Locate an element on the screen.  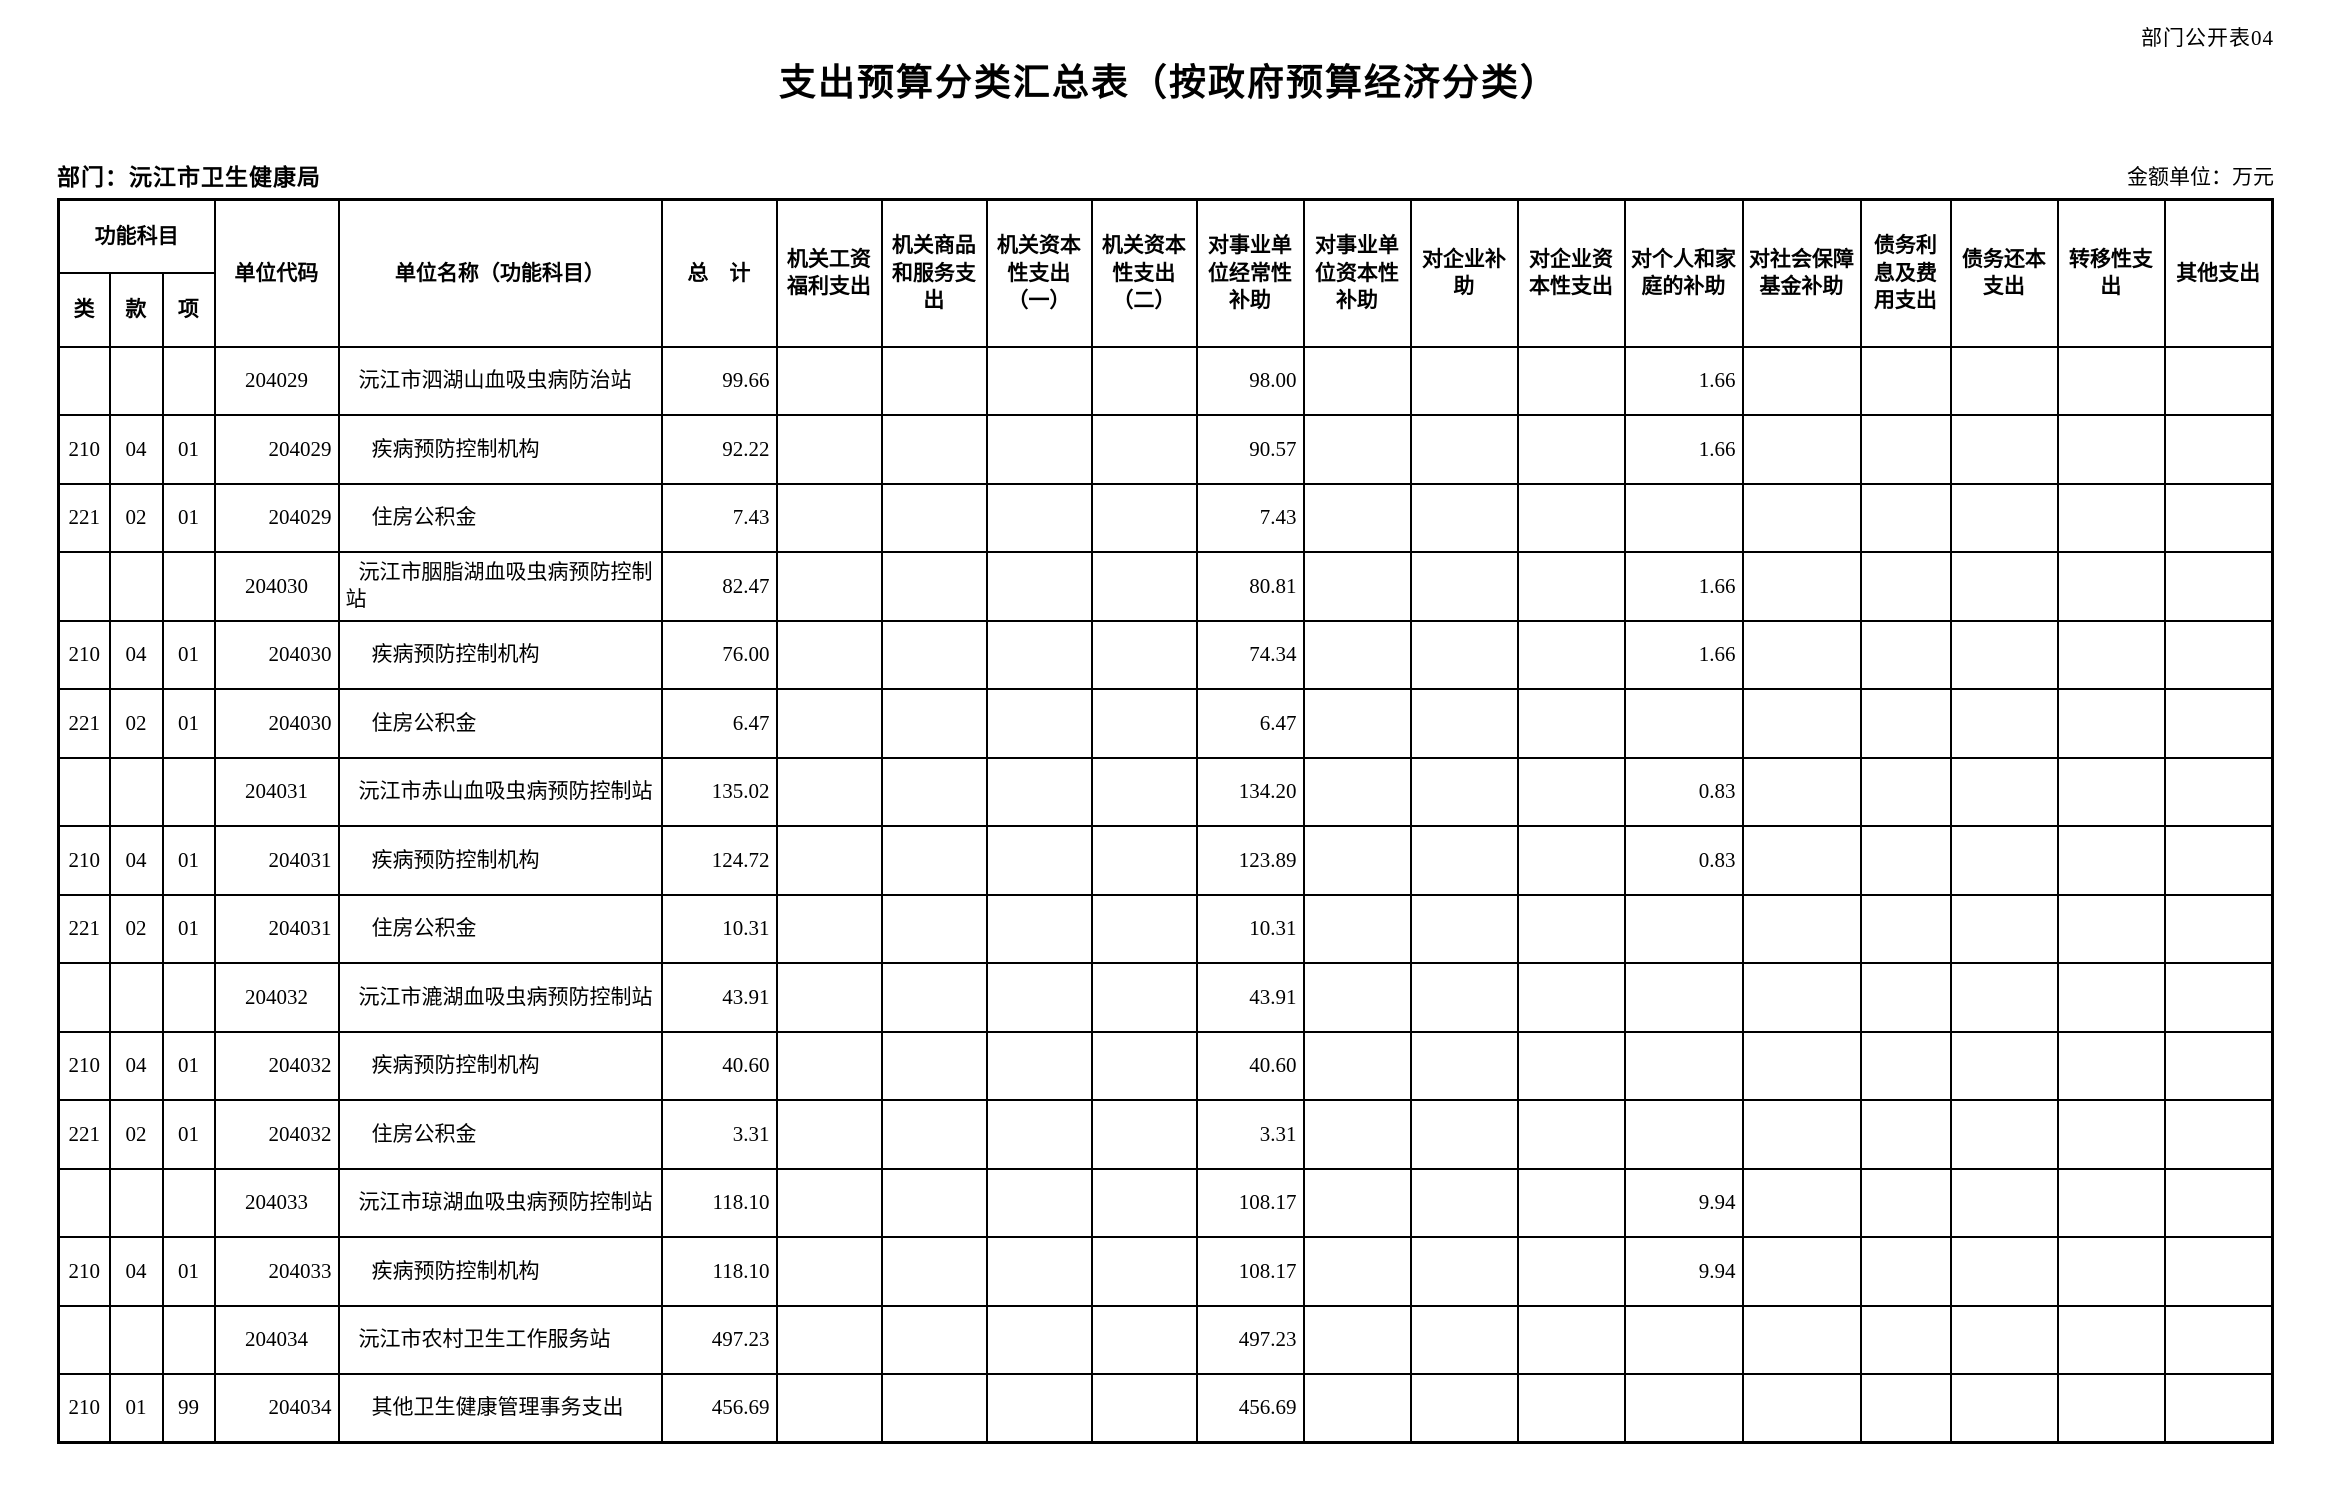
total-cell: 118.10 is located at coordinates (719, 1202).